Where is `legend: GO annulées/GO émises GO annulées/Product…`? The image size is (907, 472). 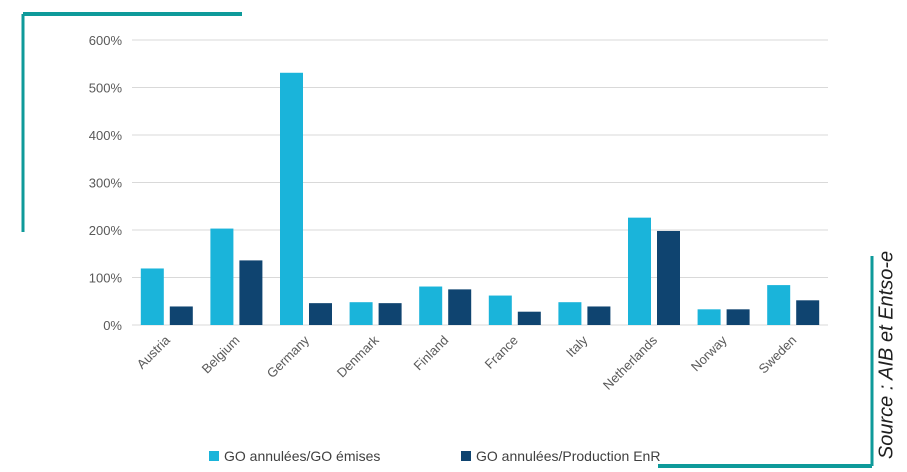 legend: GO annulées/GO émises GO annulées/Product… is located at coordinates (434, 456).